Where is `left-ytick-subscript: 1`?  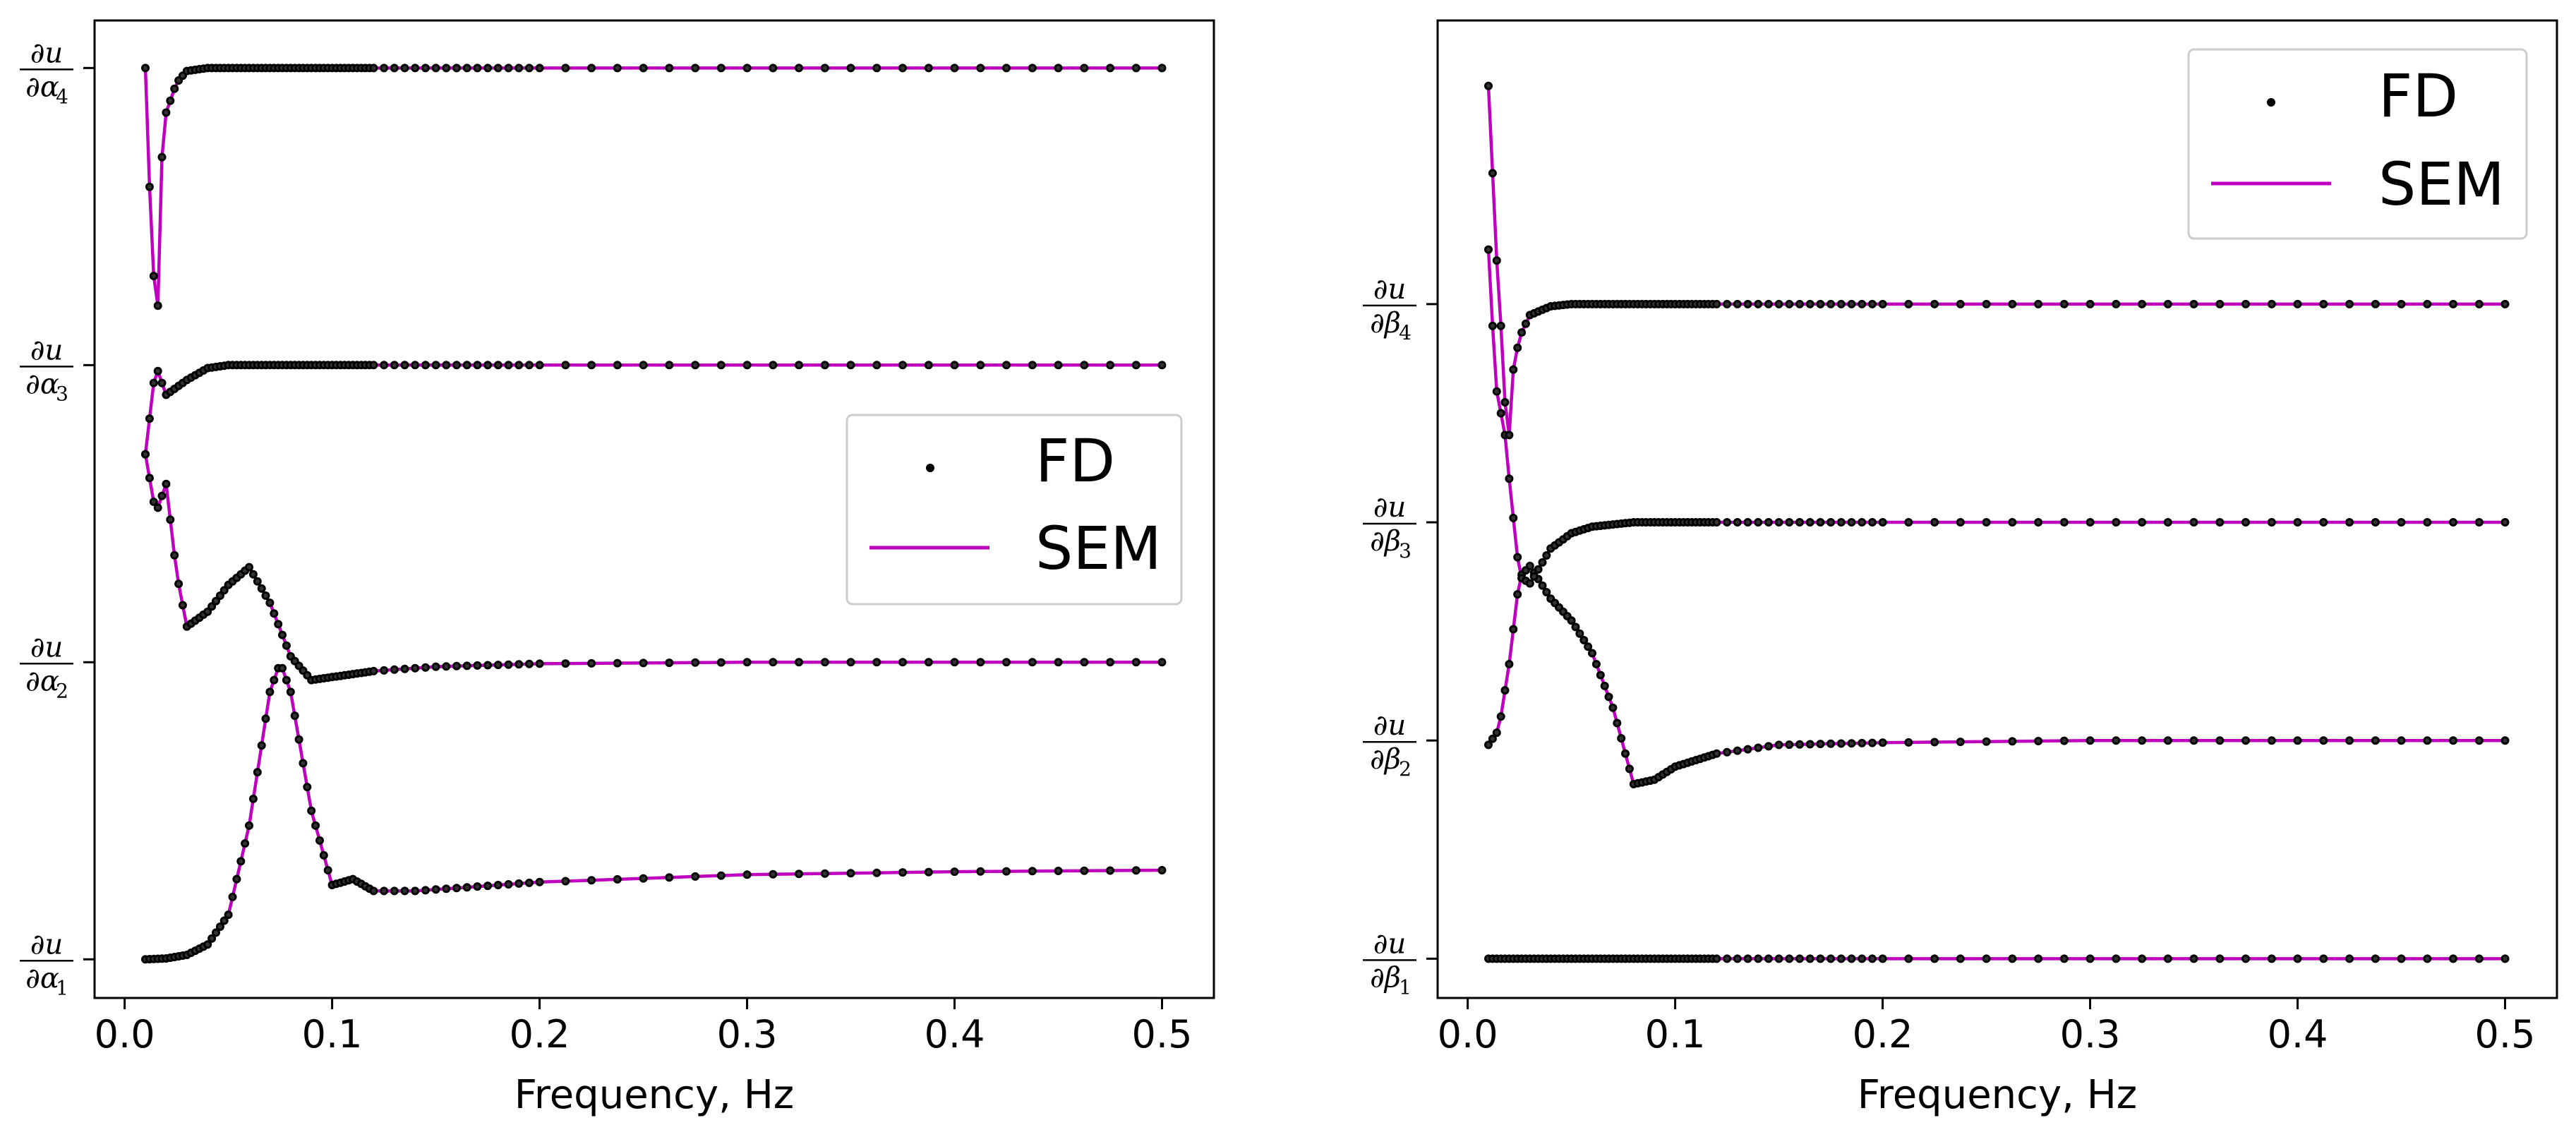
left-ytick-subscript: 1 is located at coordinates (62, 987).